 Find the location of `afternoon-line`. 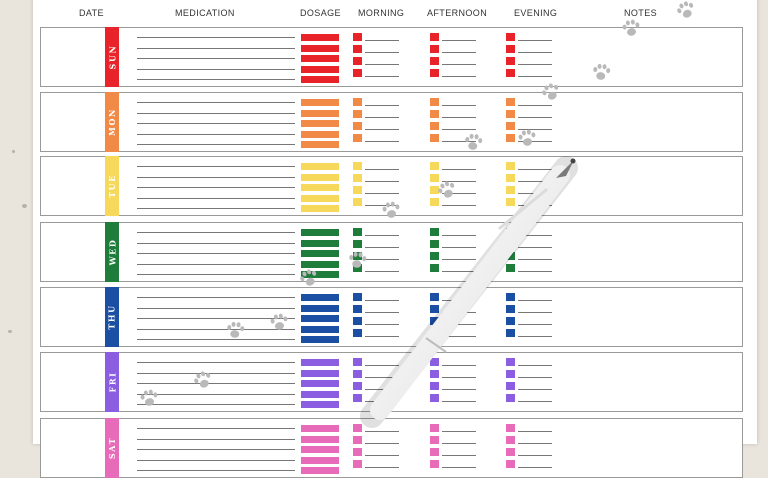

afternoon-line is located at coordinates (459, 271).